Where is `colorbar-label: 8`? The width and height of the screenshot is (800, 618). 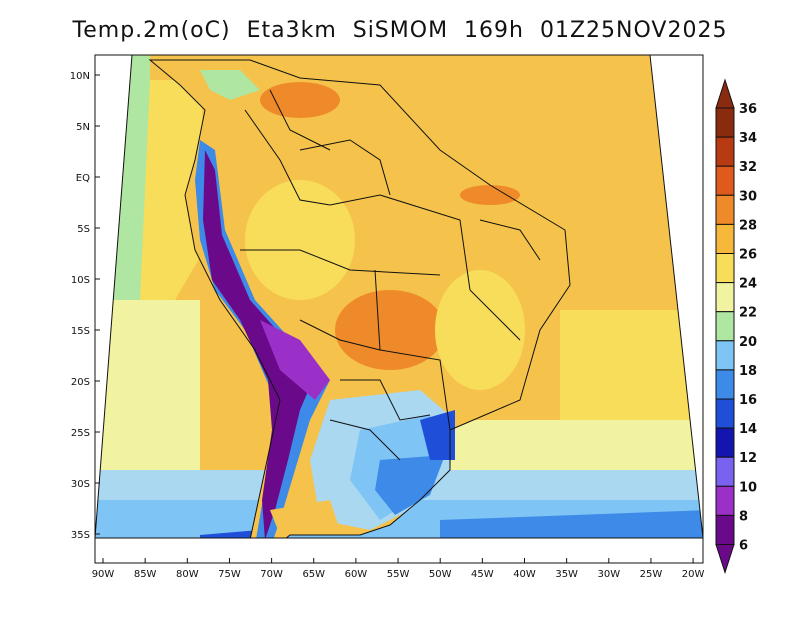 colorbar-label: 8 is located at coordinates (743, 516).